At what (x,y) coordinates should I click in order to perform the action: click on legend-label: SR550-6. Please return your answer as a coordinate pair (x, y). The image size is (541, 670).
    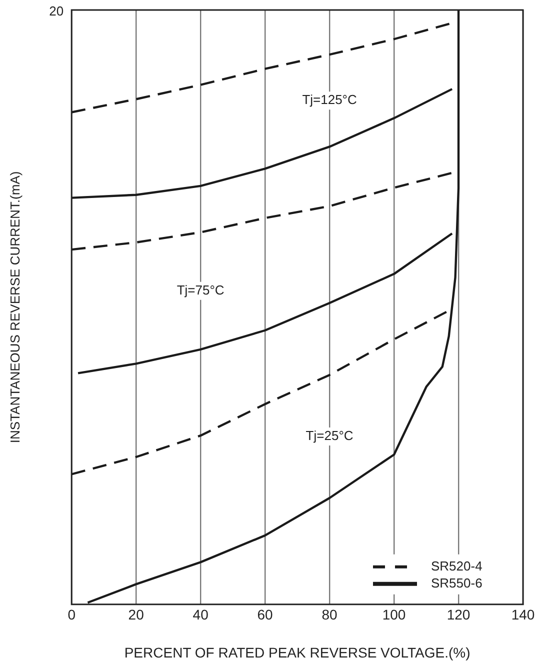
    Looking at the image, I should click on (456, 582).